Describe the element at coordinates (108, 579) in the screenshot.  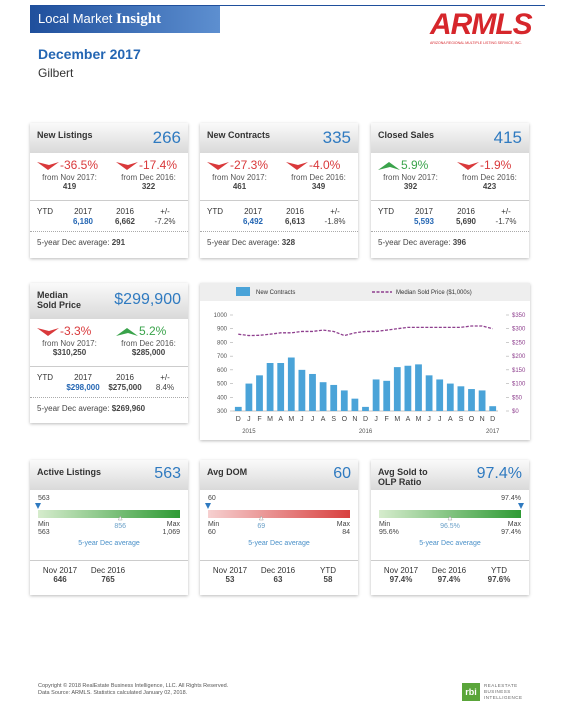
I see `history-value: 765` at that location.